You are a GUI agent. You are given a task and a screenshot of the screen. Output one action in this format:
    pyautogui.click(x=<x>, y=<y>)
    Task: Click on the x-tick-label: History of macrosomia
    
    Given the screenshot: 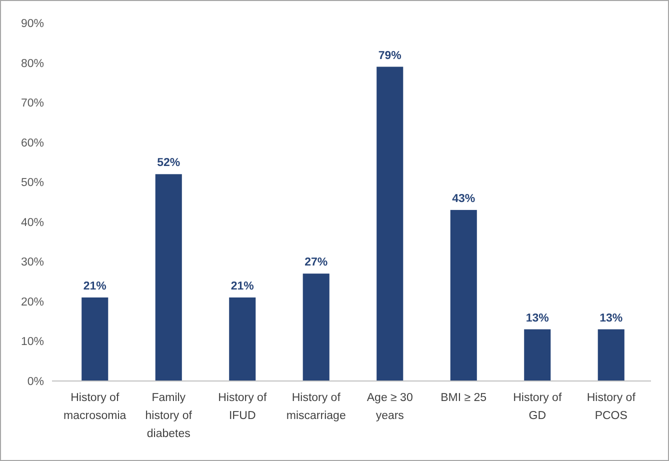 What is the action you would take?
    pyautogui.click(x=95, y=407)
    